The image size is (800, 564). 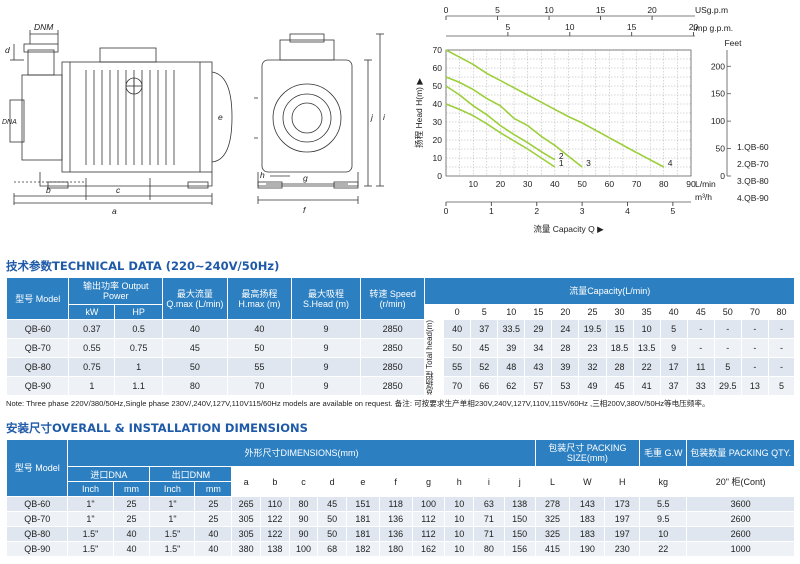 I want to click on cell-pack: 173, so click(x=622, y=504).